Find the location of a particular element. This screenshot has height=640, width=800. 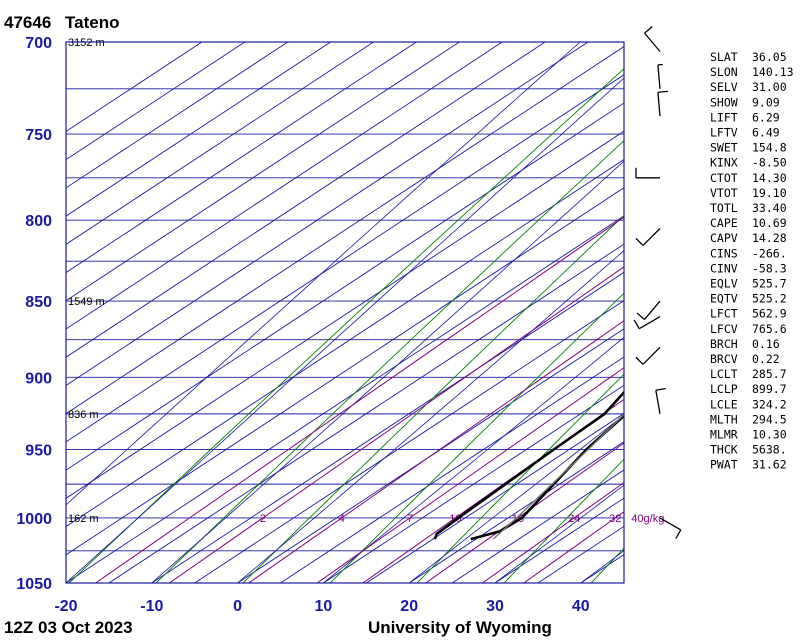

index-name: PWAT is located at coordinates (724, 465).